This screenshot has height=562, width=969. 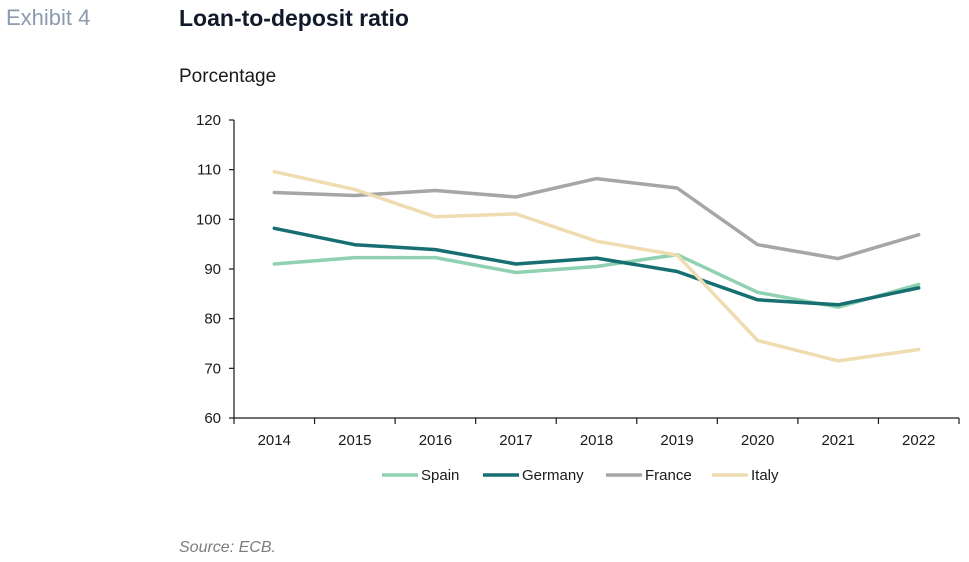 I want to click on x-tick-label: 2018, so click(x=596, y=440).